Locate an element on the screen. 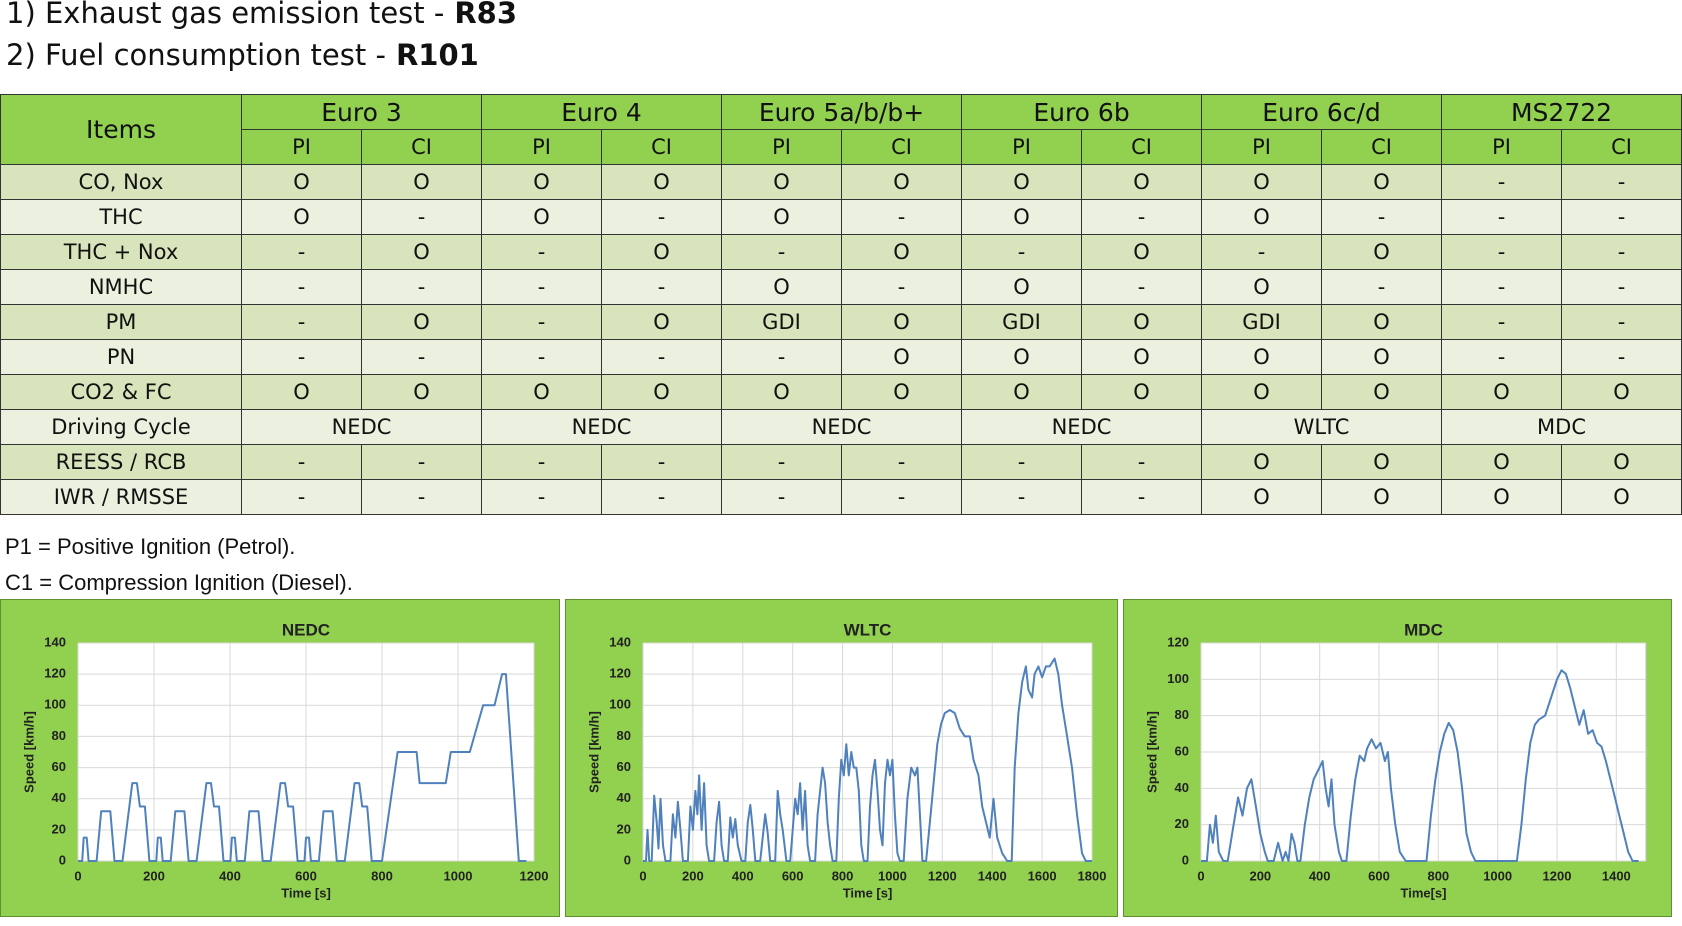  table-row: Driving Cycle NEDC NEDC NEDC NEDC WLTC MDC is located at coordinates (841, 427).